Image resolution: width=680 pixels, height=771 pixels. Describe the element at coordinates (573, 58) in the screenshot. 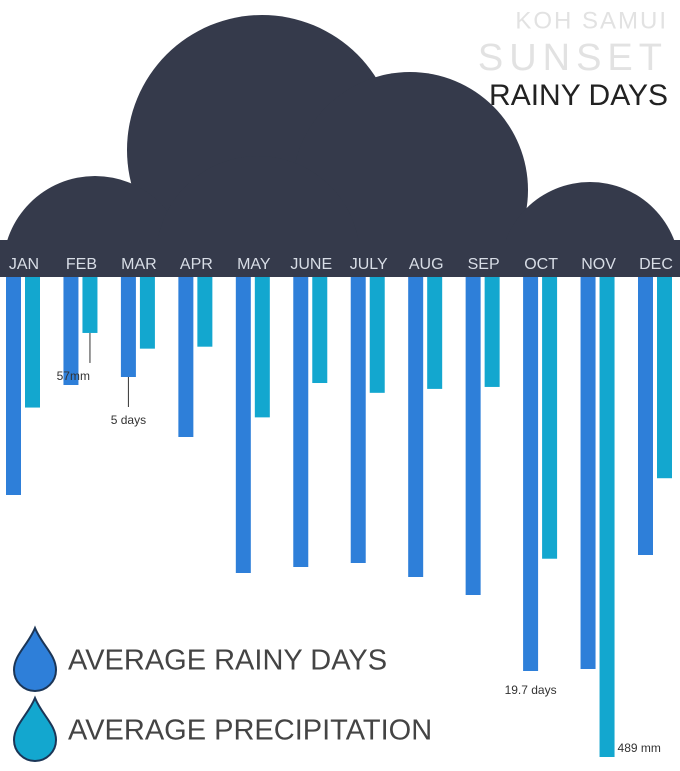

I see `subtitle: SUNSET` at that location.